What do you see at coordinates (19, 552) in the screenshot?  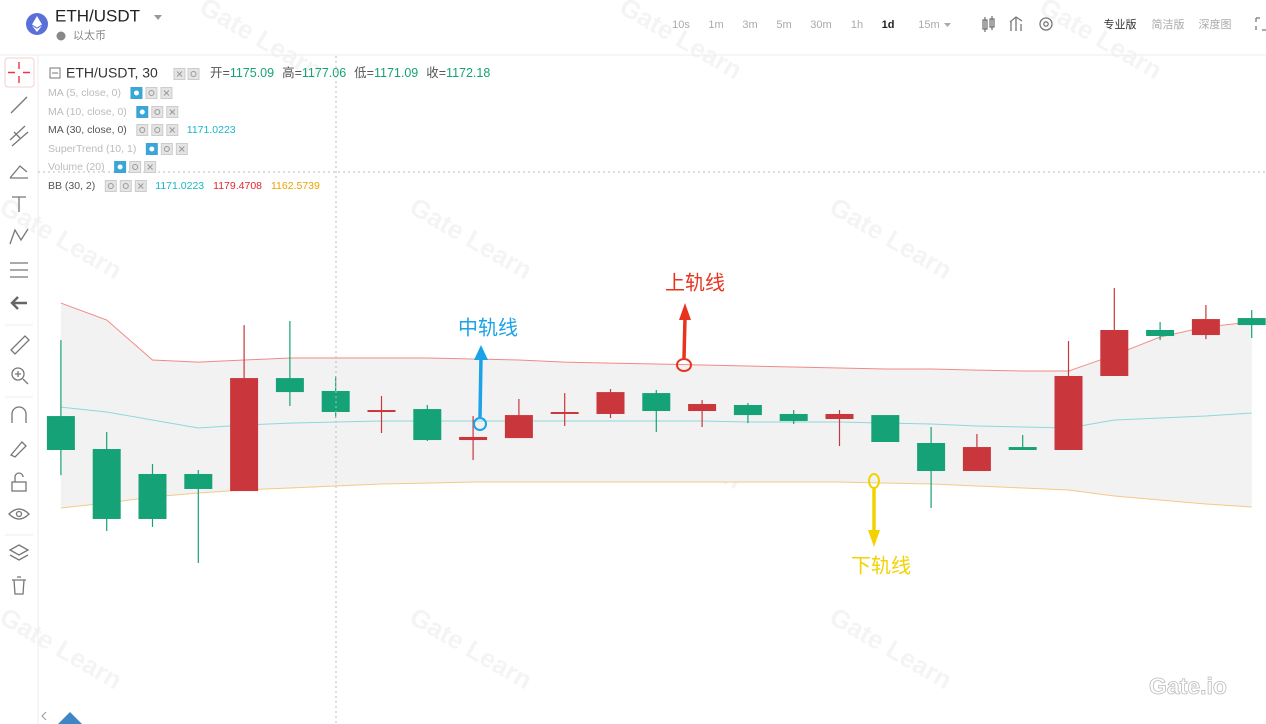 I see `layers-tool` at bounding box center [19, 552].